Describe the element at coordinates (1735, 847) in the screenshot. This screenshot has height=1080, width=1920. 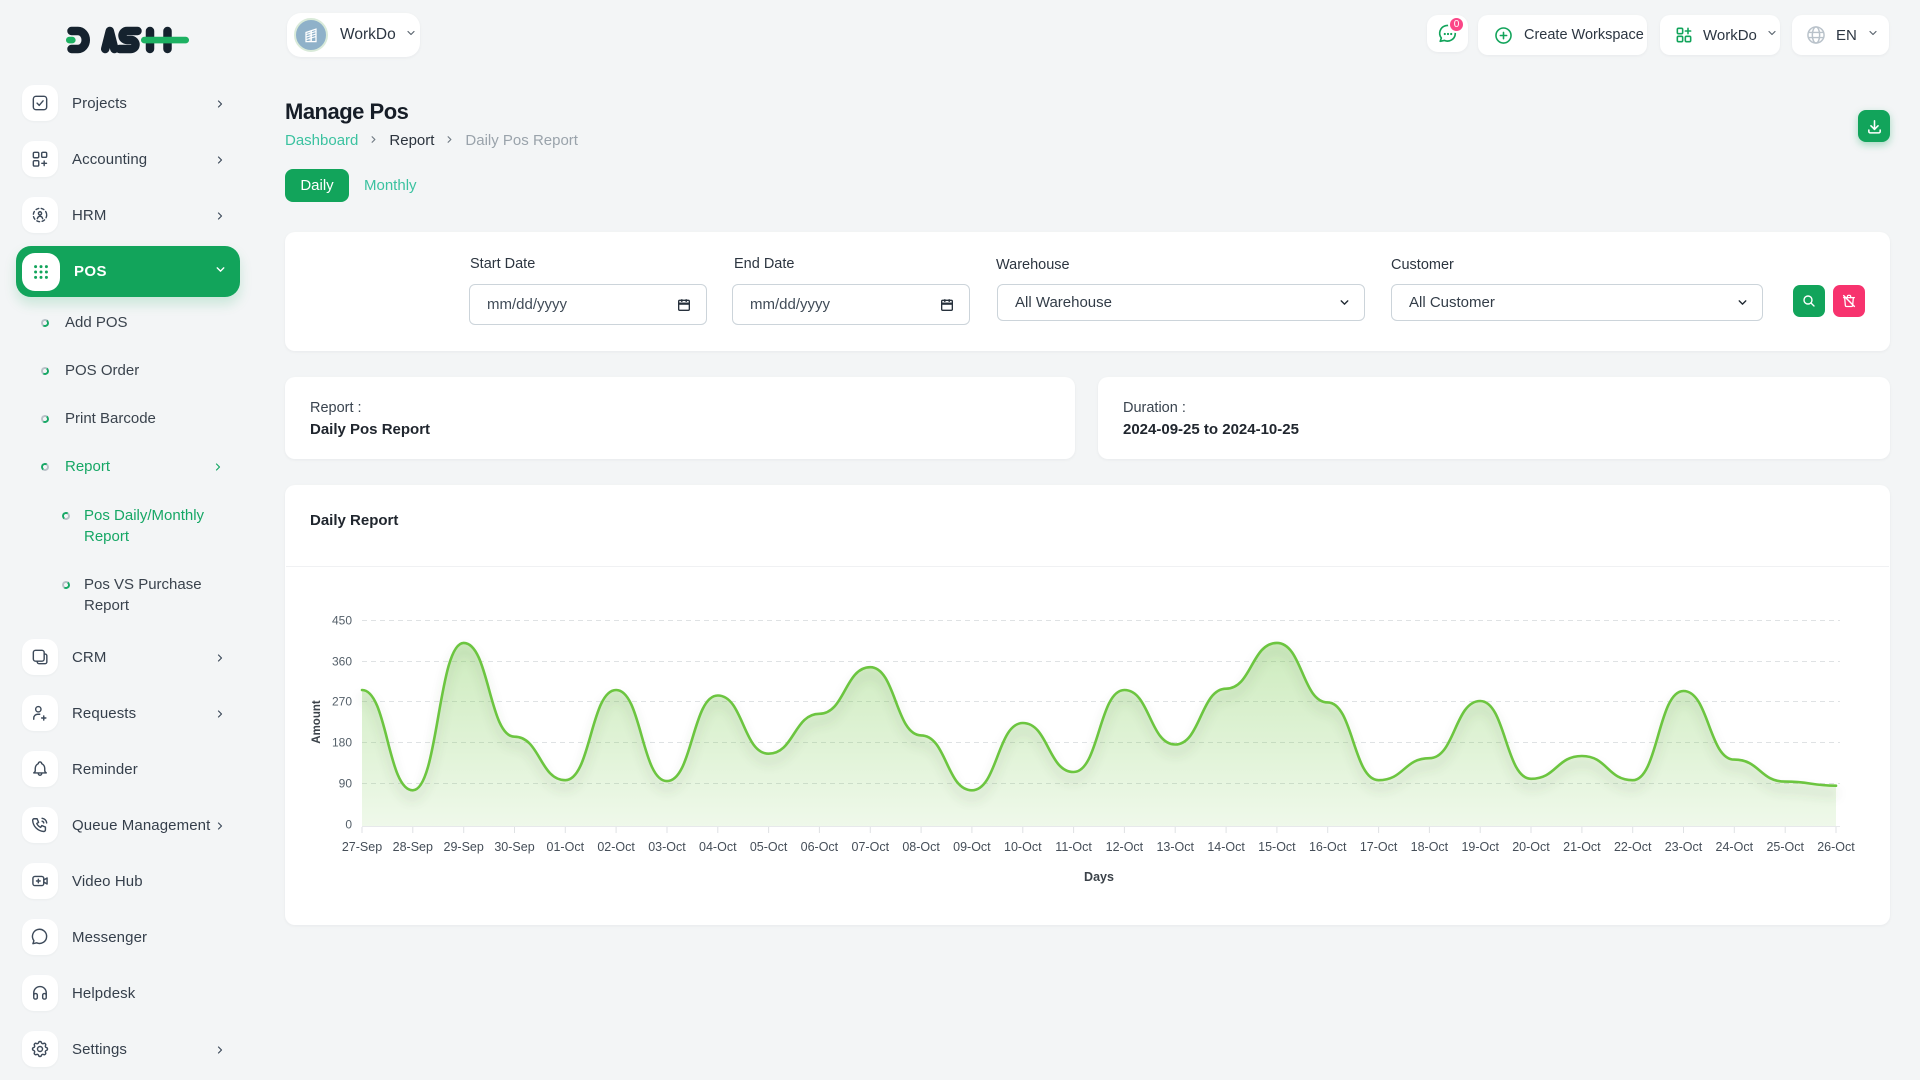
I see `svg-text: 24-Oct` at that location.